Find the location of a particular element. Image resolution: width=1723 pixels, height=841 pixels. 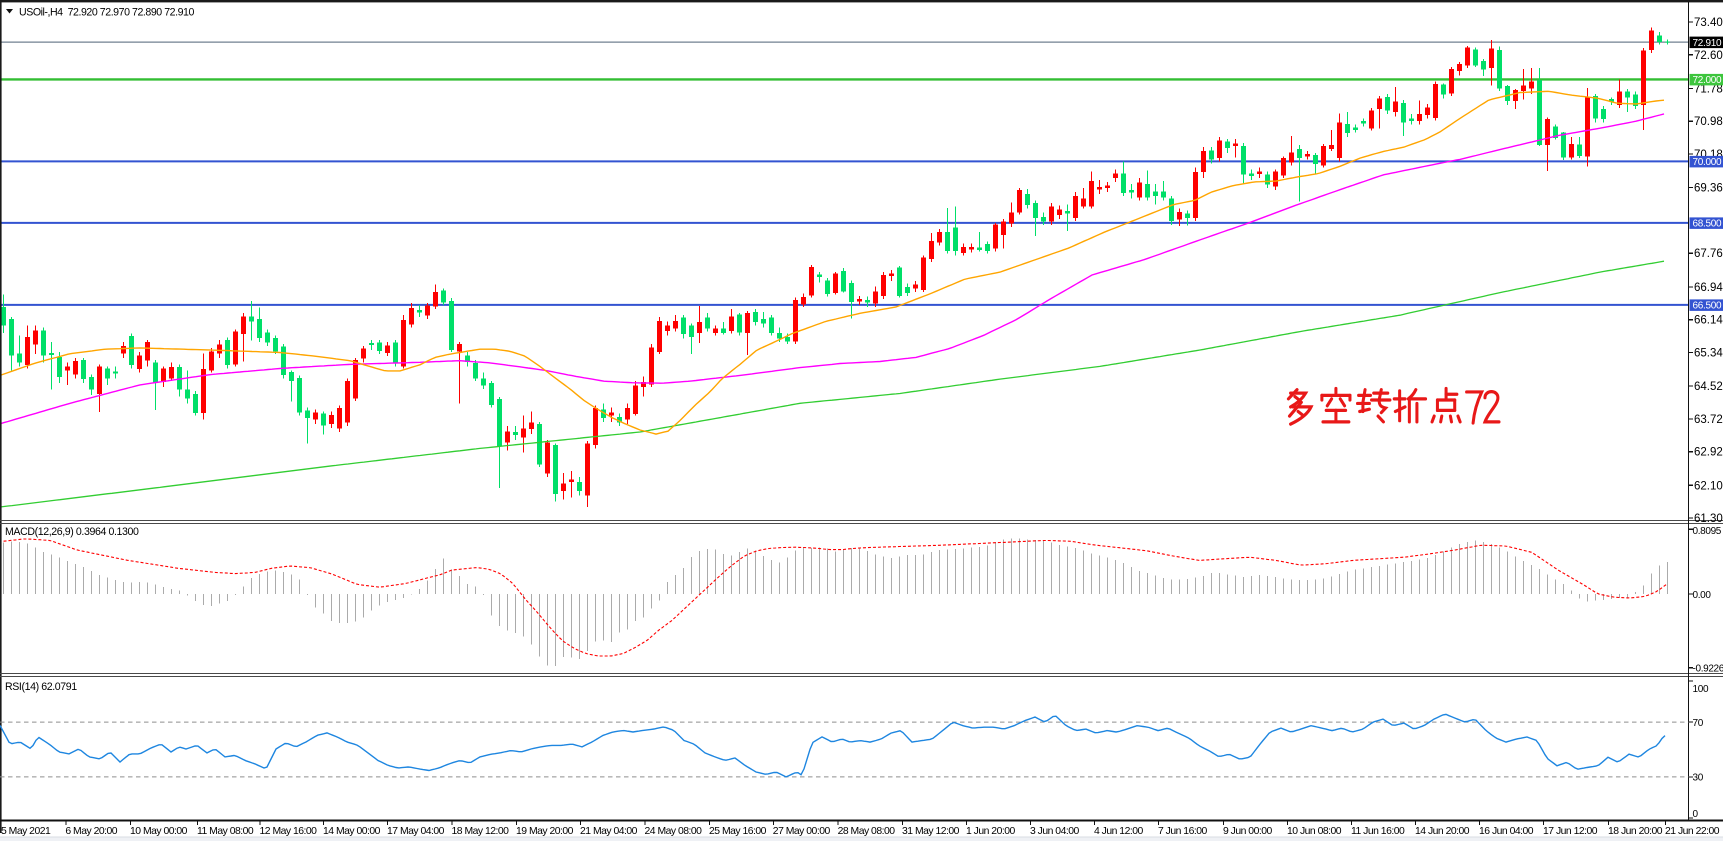

svg-text: 61.300 is located at coordinates (1708, 519).